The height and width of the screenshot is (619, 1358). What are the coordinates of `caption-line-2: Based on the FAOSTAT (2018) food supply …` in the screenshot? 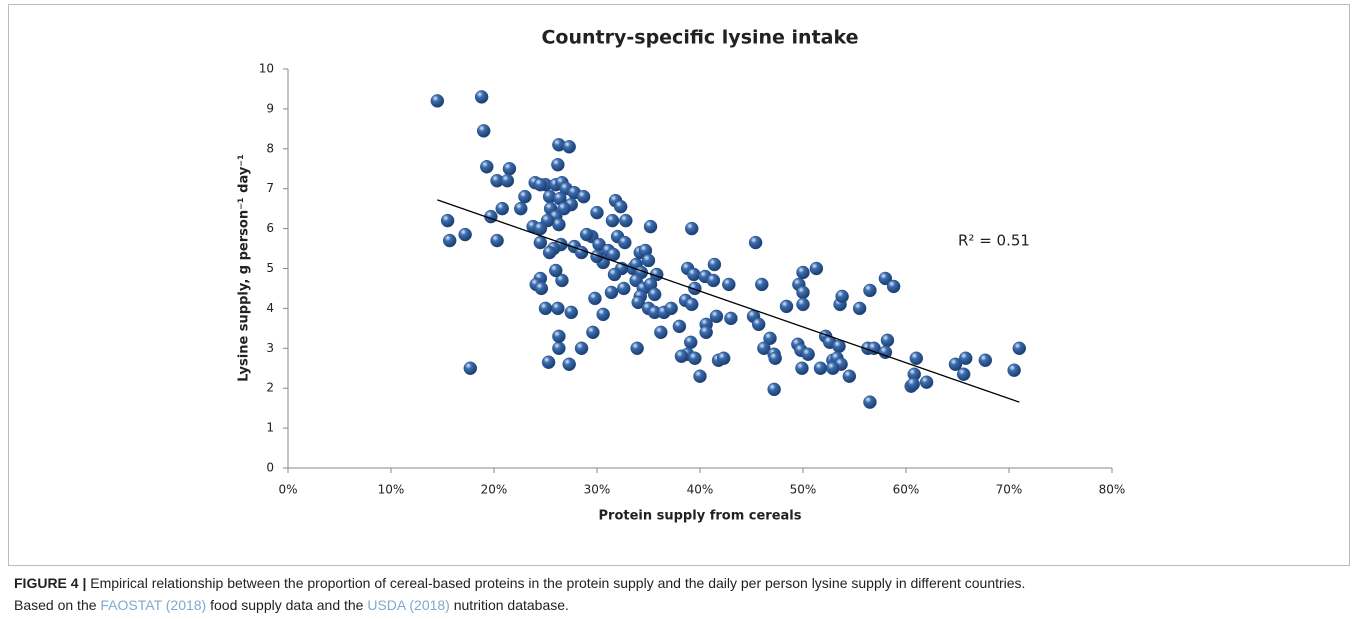 It's located at (679, 605).